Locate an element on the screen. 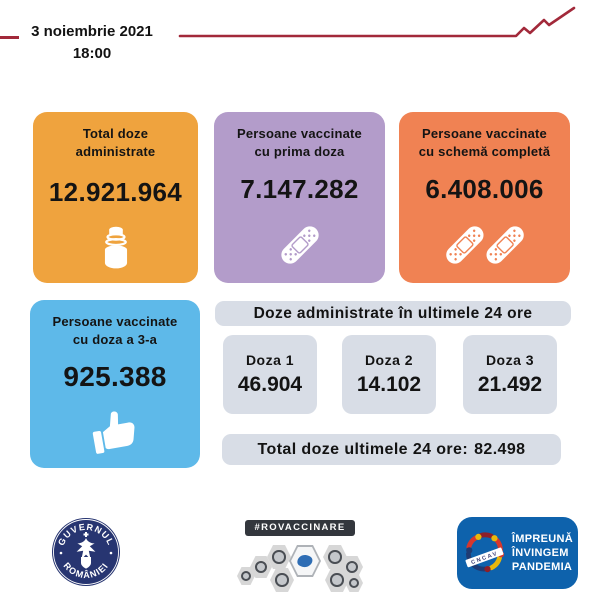 The width and height of the screenshot is (600, 600). card-title: Persoane vaccinate cu prima doza is located at coordinates (299, 143).